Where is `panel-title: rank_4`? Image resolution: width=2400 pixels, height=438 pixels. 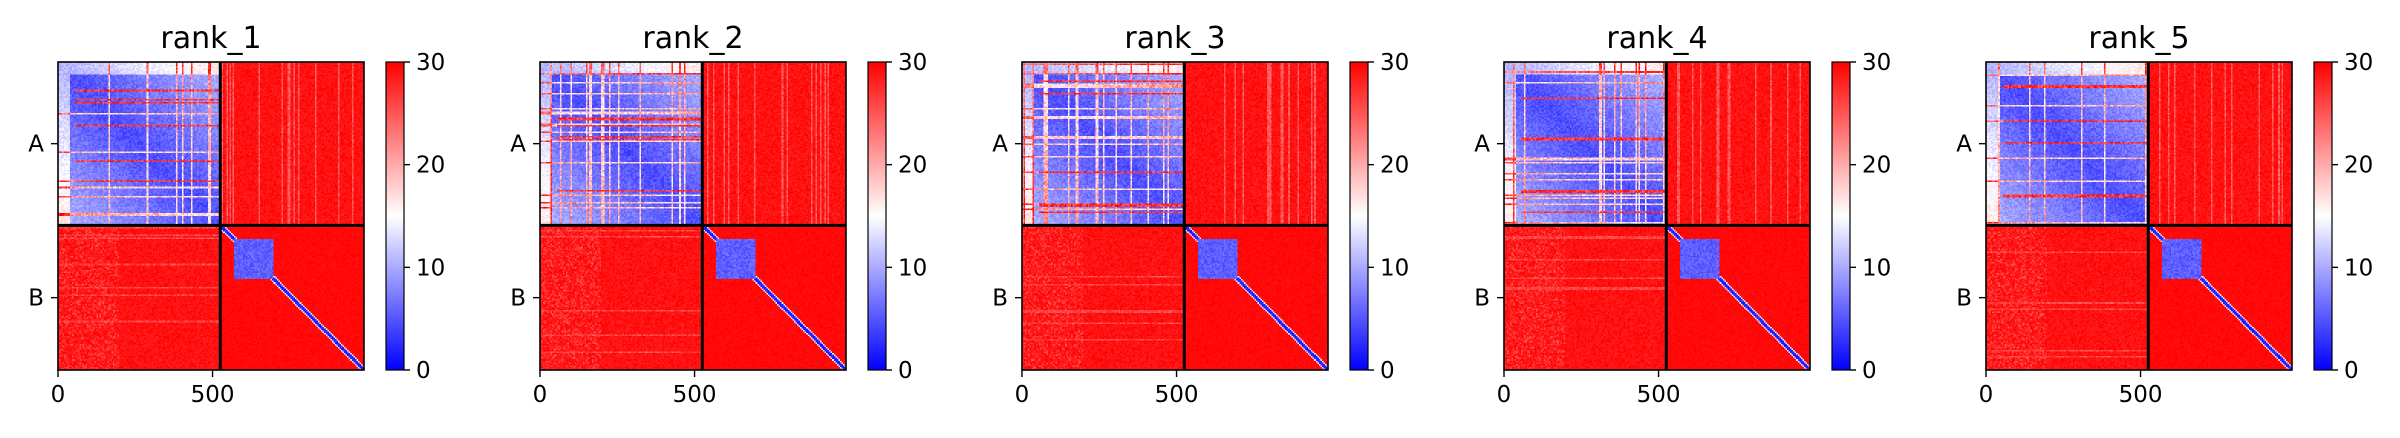
panel-title: rank_4 is located at coordinates (1656, 38).